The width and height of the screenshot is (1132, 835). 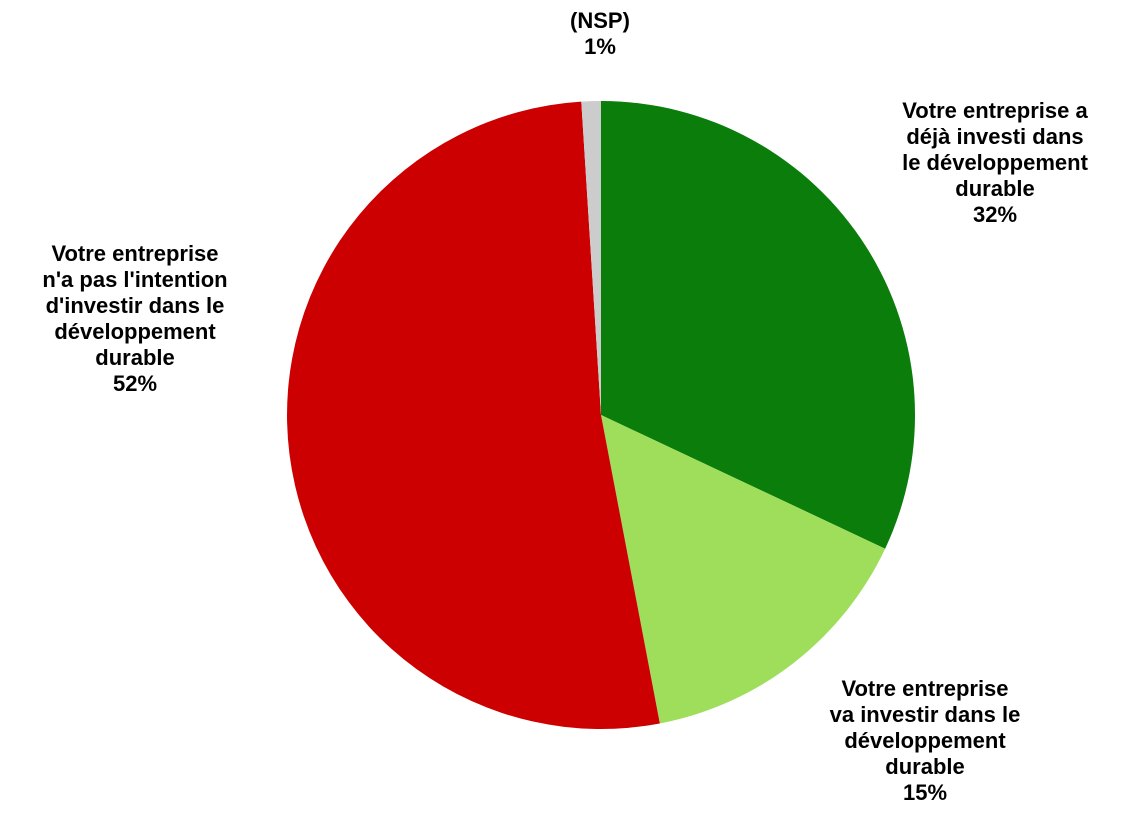 What do you see at coordinates (135, 383) in the screenshot?
I see `slice-value-label: 52%` at bounding box center [135, 383].